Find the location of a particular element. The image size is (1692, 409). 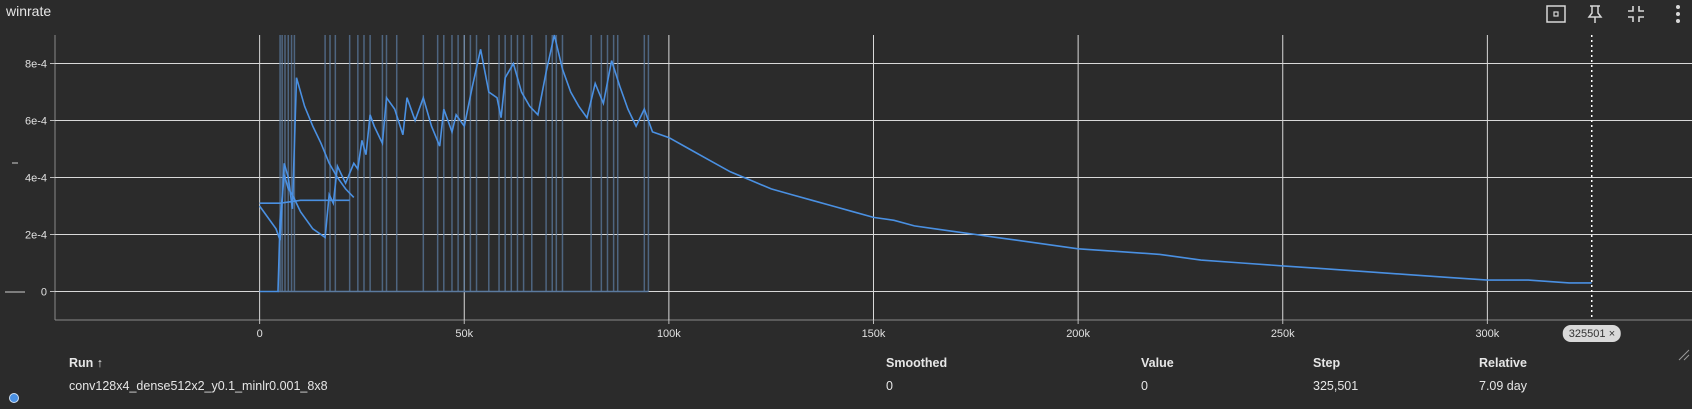

pin-icon is located at coordinates (1595, 14).